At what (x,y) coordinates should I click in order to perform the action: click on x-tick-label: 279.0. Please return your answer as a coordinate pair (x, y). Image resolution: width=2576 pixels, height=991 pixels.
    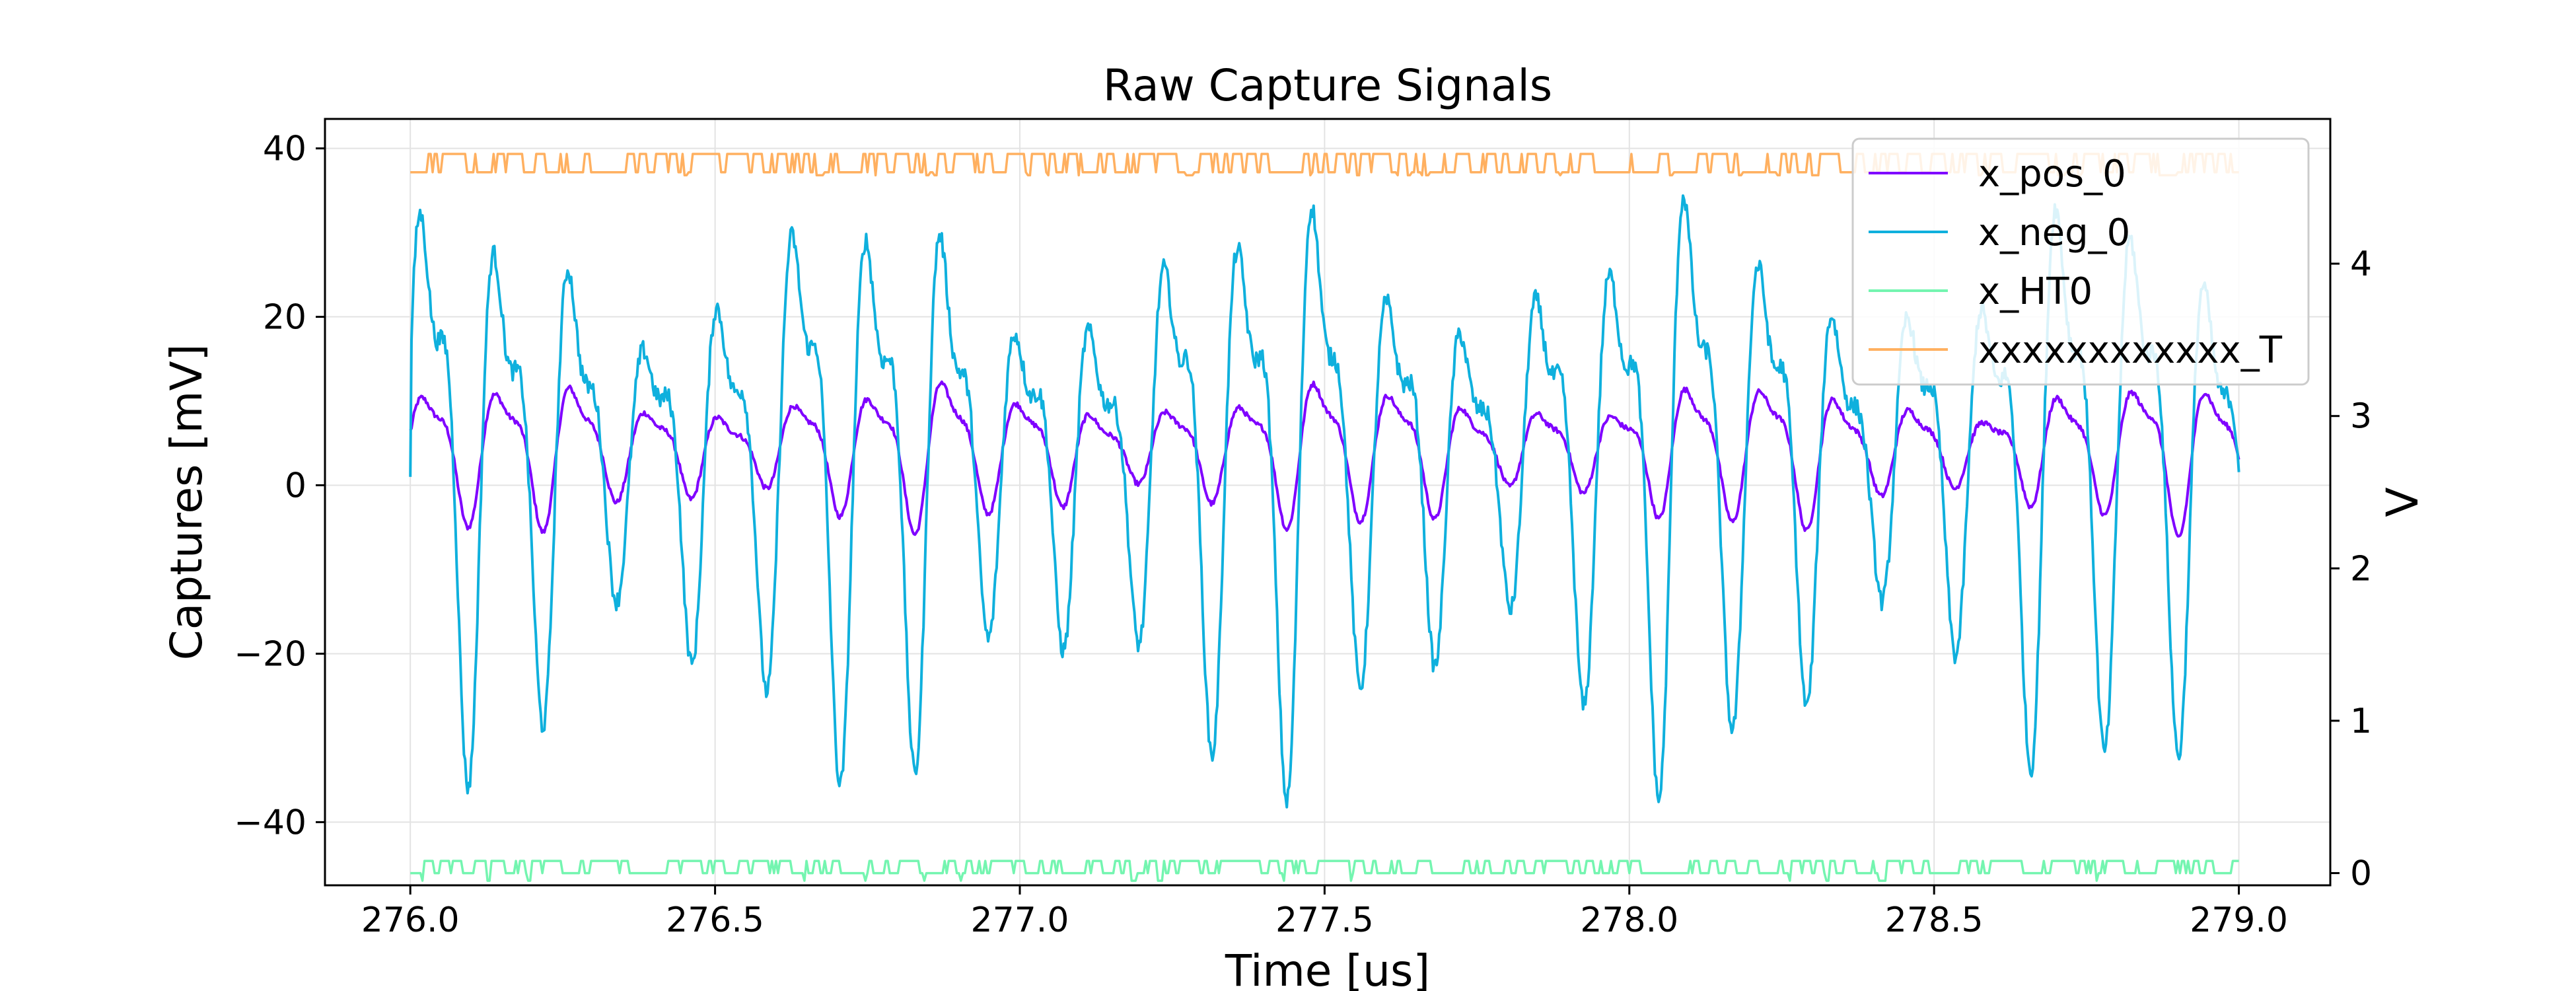
    Looking at the image, I should click on (2239, 920).